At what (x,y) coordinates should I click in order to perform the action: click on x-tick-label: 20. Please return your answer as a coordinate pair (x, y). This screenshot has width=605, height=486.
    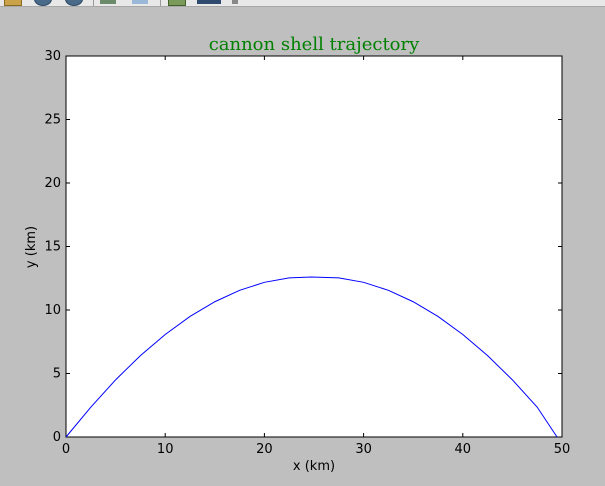
    Looking at the image, I should click on (264, 449).